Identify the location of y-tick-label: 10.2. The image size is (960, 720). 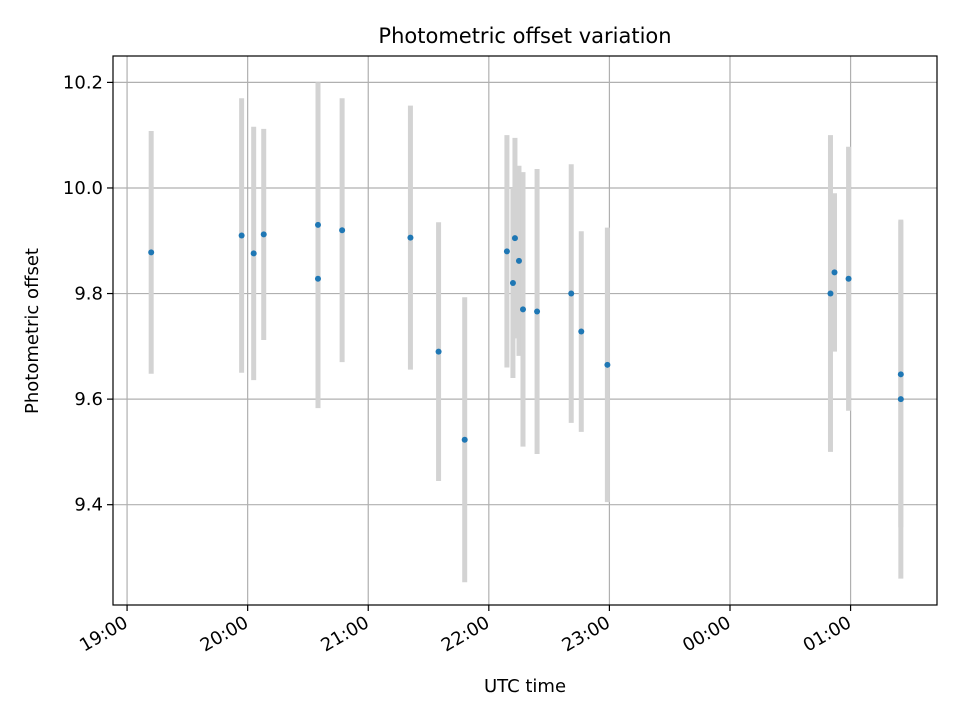
(83, 82).